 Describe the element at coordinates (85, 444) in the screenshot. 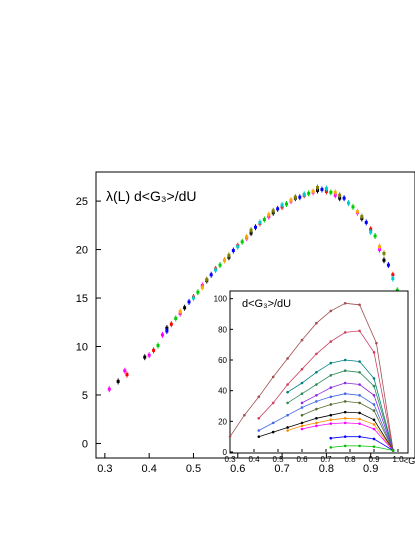

I see `y-tick-label: 0` at that location.